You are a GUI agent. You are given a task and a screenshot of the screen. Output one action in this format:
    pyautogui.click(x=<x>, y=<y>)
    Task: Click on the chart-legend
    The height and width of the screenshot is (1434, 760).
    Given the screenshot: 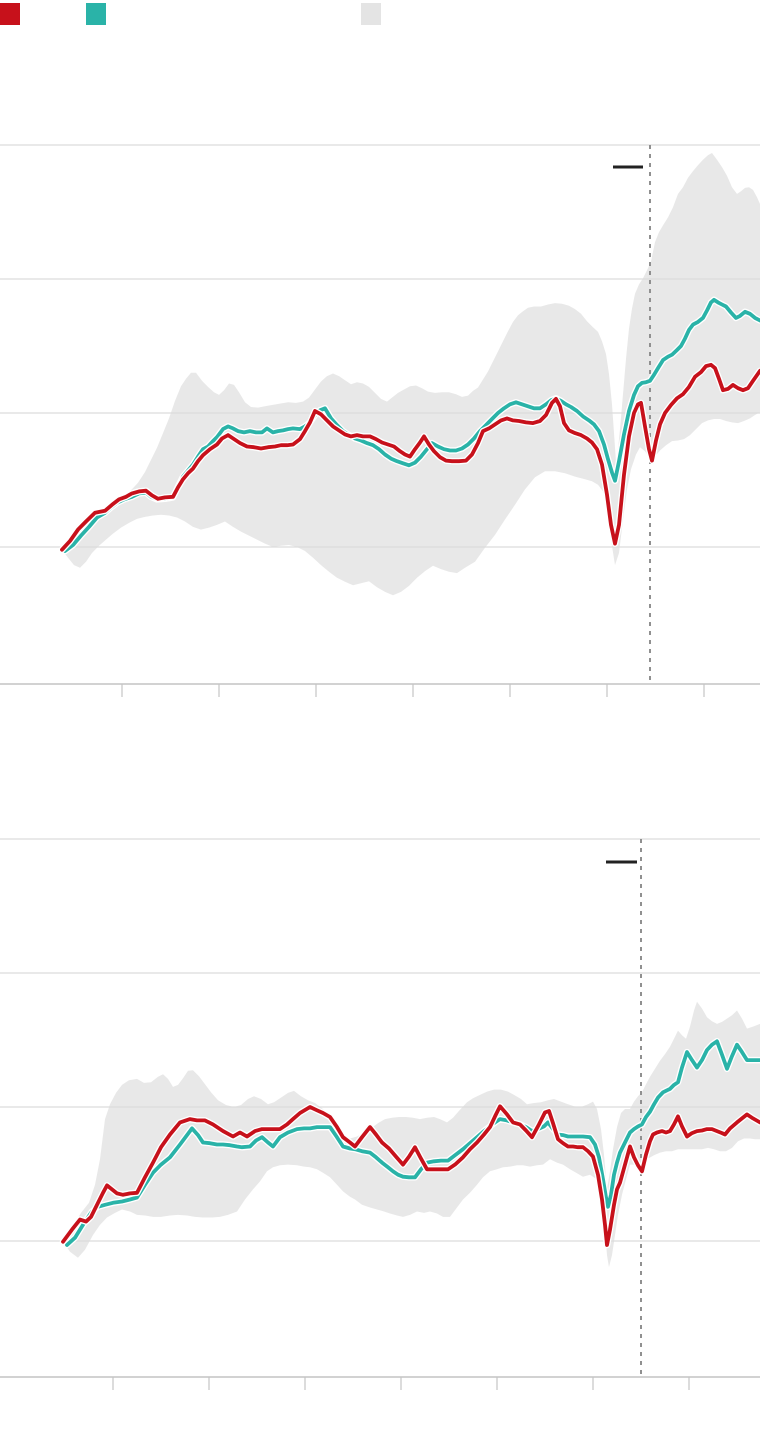 What is the action you would take?
    pyautogui.click(x=380, y=15)
    